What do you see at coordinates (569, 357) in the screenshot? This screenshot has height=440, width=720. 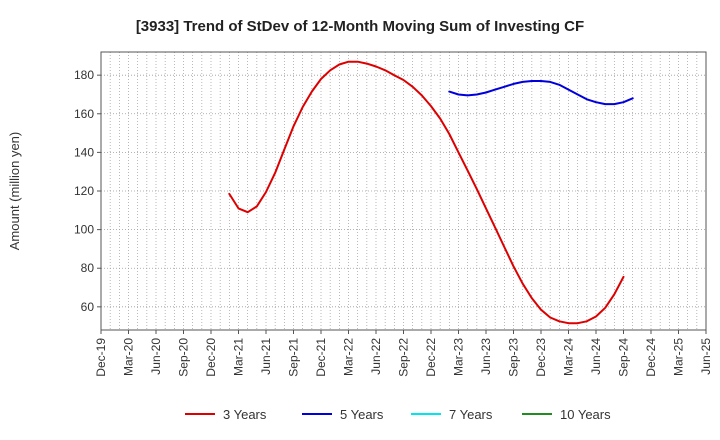 I see `x-tick-label: Mar-24` at bounding box center [569, 357].